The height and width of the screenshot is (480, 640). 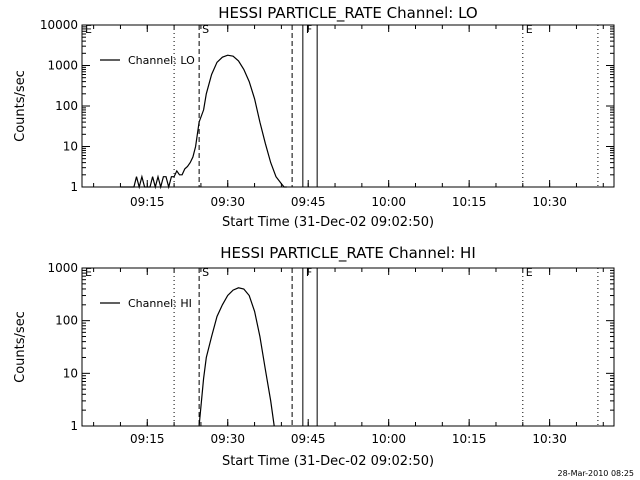 I want to click on chart-title: HESSI PARTICLE_RATE Channel: LO, so click(x=347, y=13).